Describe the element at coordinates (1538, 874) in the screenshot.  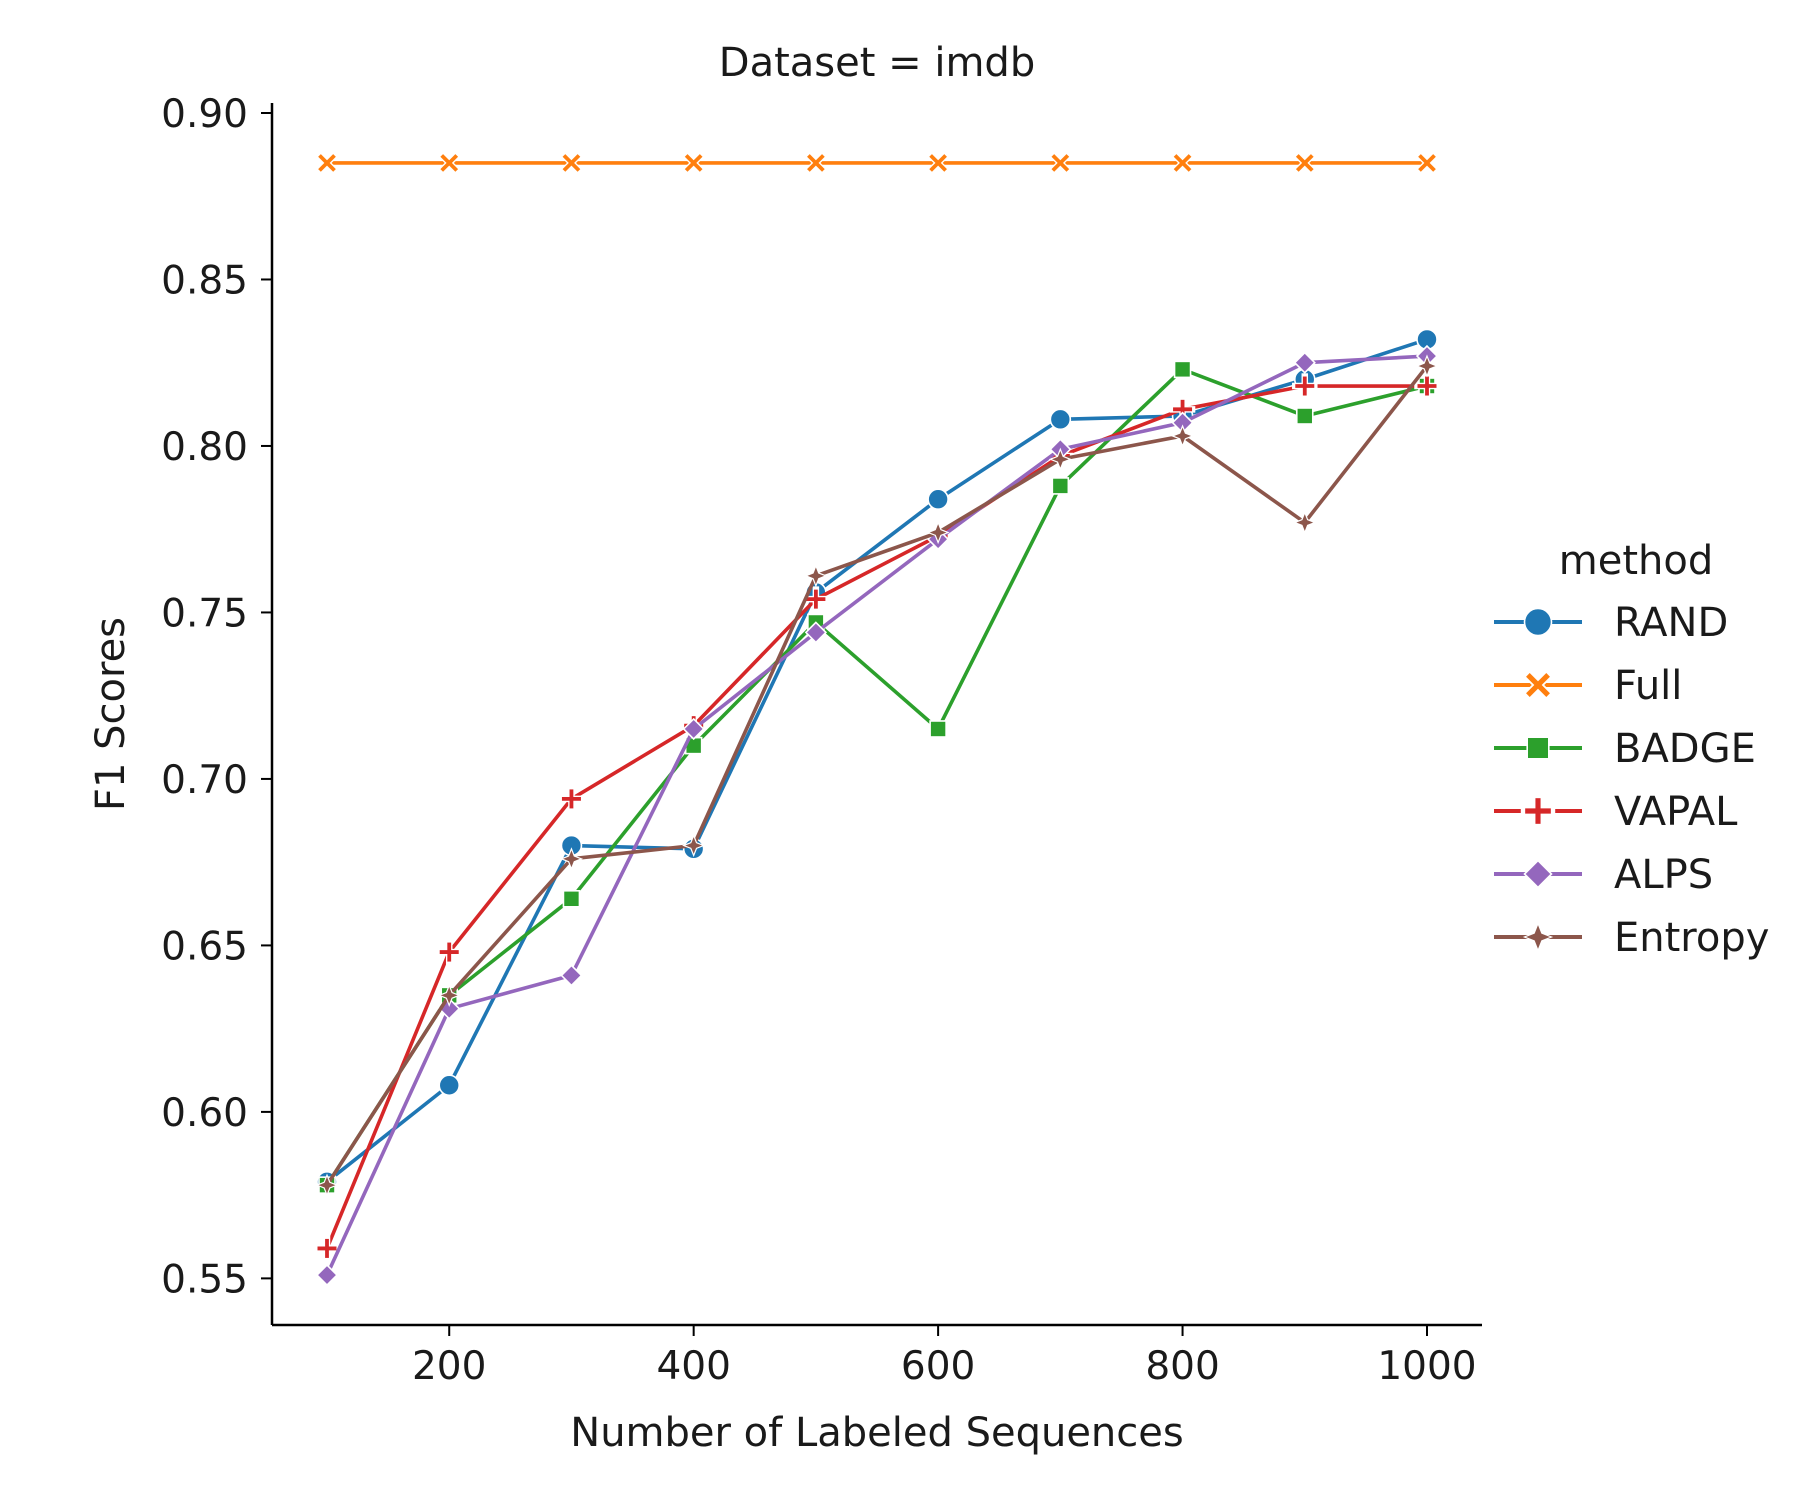
I see `legend-marker-alps` at that location.